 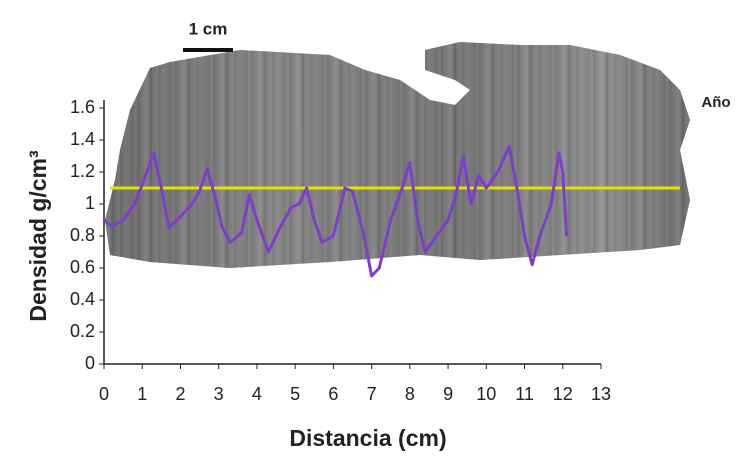 I want to click on x-tick-label: 0, so click(x=104, y=394).